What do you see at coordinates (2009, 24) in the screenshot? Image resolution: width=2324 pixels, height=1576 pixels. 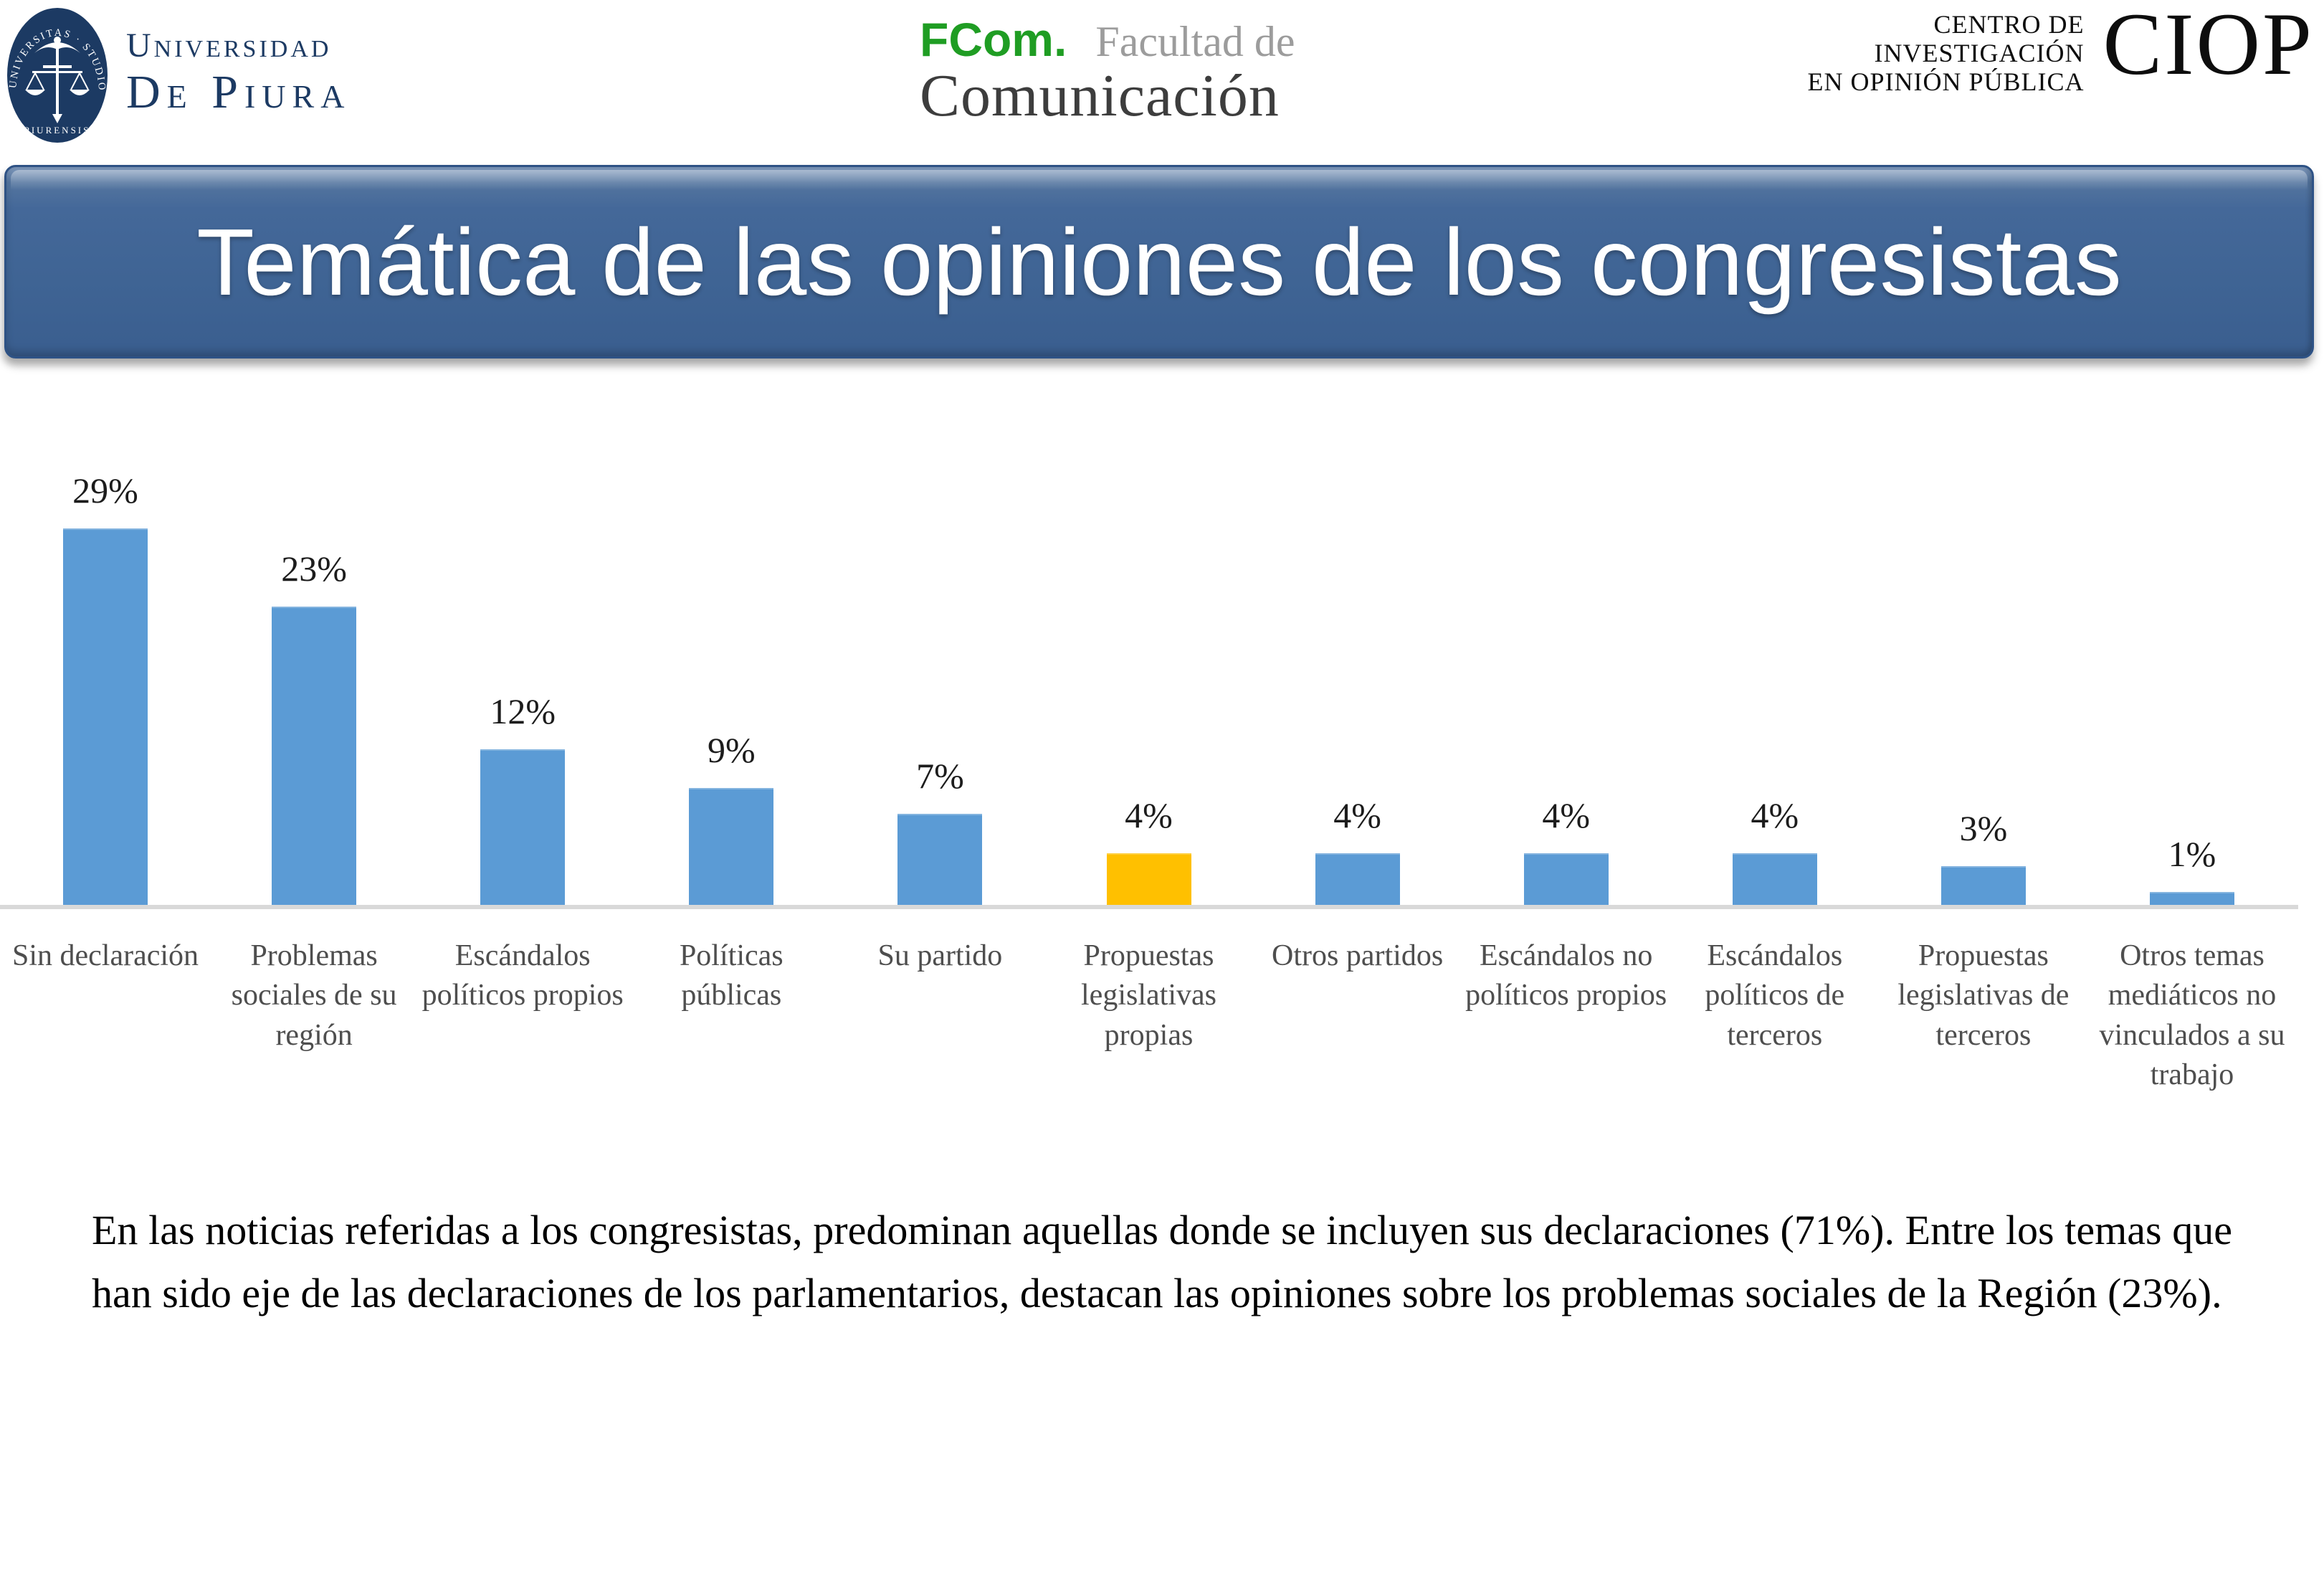 I see `ciop-name-line1: CENTRO DE` at bounding box center [2009, 24].